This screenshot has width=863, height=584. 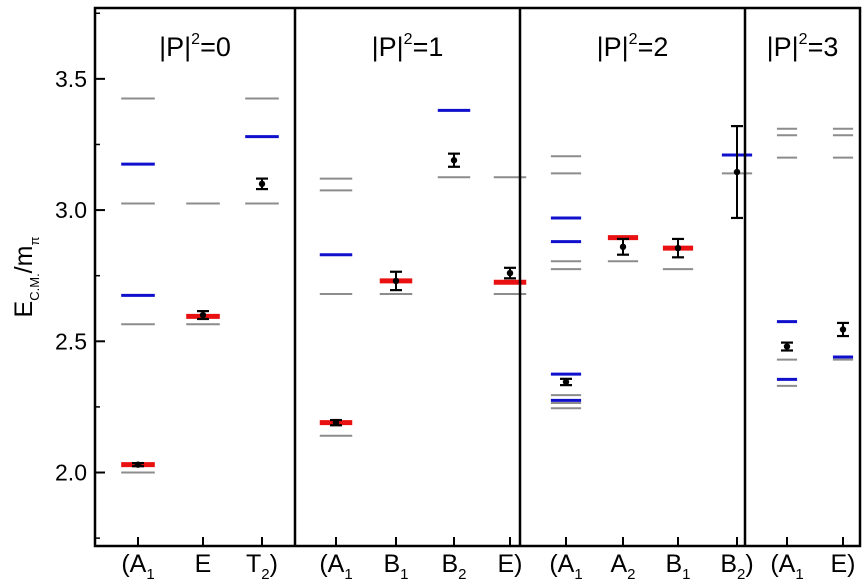 I want to click on y-axis: 2.0 2.5 3.0 3.5, so click(x=80, y=275).